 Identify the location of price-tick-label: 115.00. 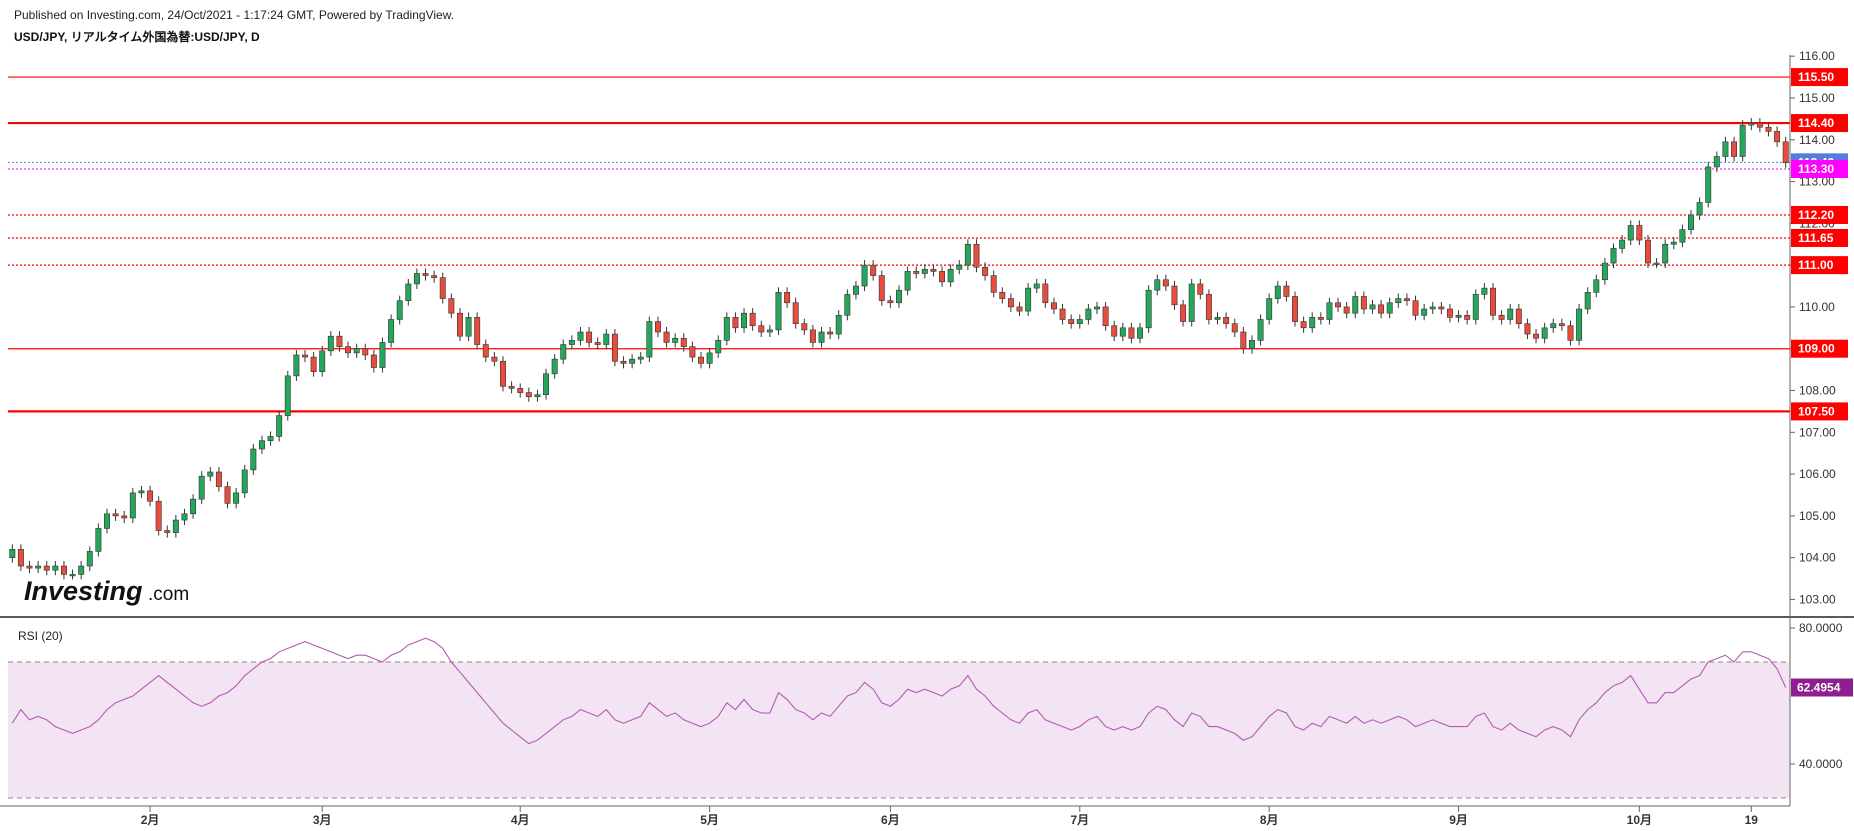
(1817, 98).